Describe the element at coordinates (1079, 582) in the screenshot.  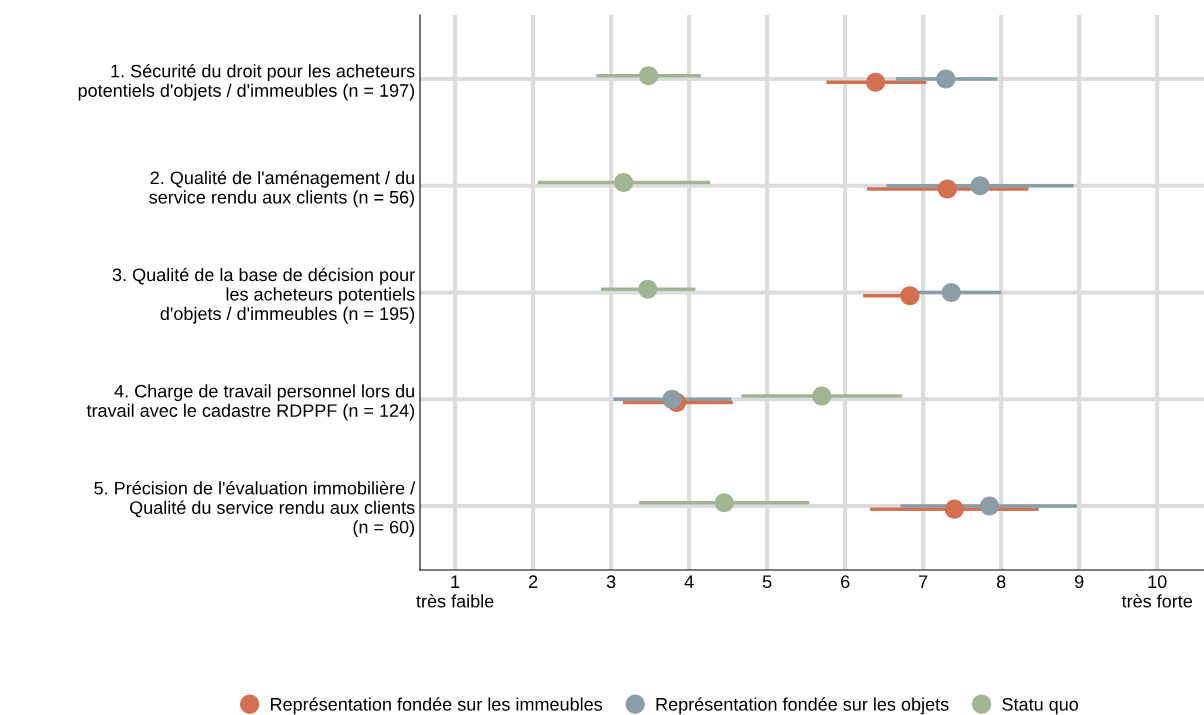
I see `x-tick-label: 9` at that location.